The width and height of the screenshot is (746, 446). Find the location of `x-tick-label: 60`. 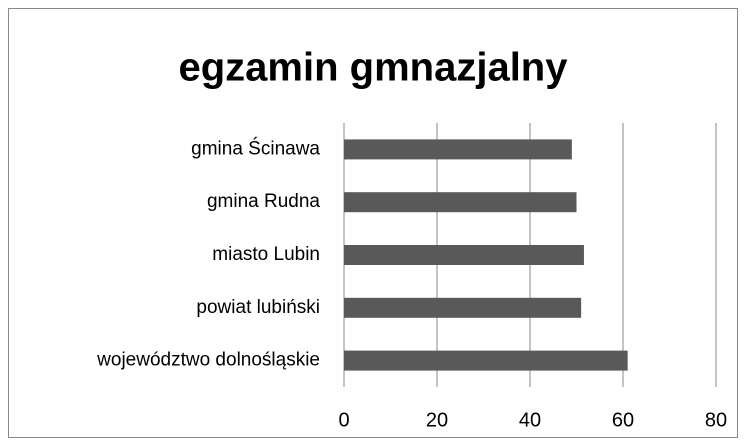

x-tick-label: 60 is located at coordinates (623, 420).